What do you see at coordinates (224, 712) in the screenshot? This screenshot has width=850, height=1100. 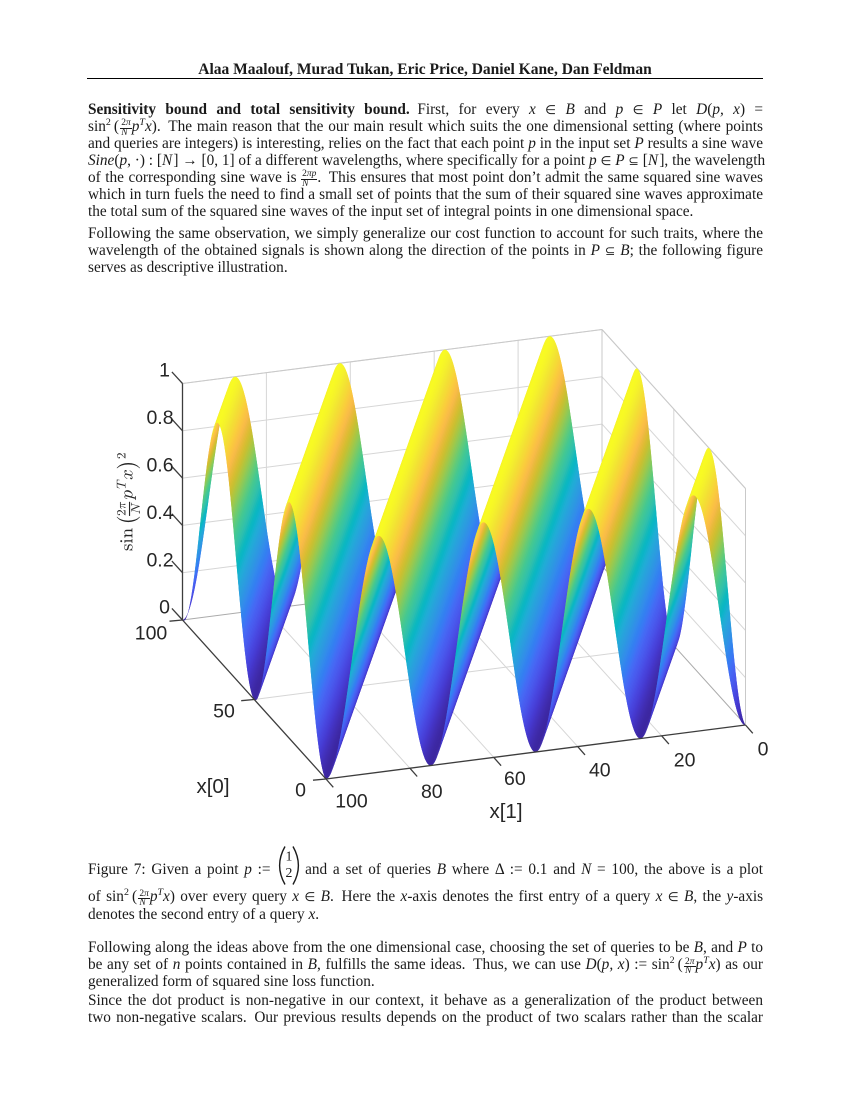 I see `svg-text: 50` at bounding box center [224, 712].